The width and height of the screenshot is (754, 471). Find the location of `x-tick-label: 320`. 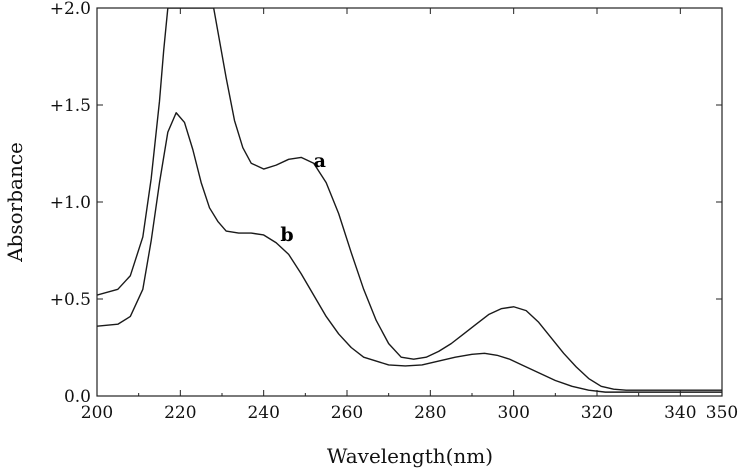

x-tick-label: 320 is located at coordinates (597, 413).